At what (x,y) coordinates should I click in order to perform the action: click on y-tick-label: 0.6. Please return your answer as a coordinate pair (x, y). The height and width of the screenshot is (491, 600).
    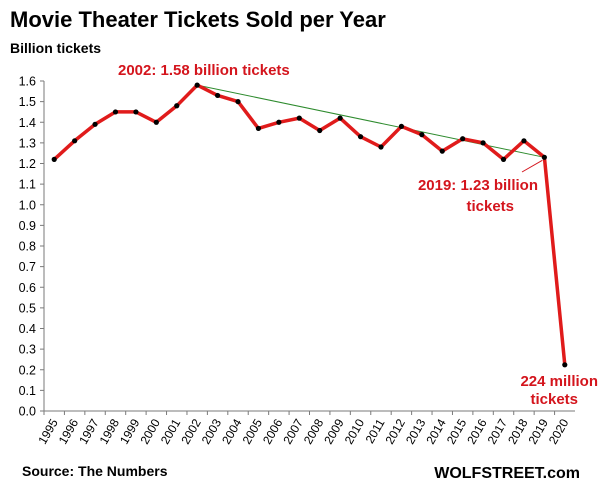
    Looking at the image, I should click on (27, 288).